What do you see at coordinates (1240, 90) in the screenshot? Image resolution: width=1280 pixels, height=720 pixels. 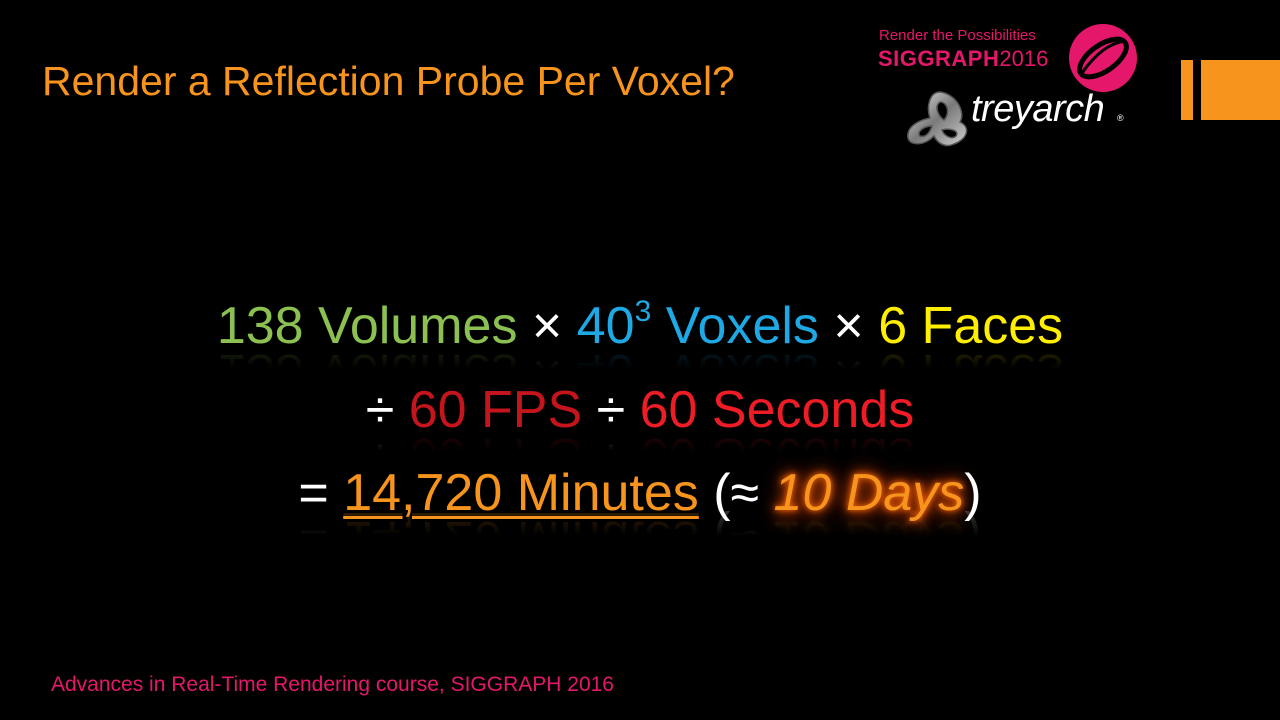 I see `accent-block` at bounding box center [1240, 90].